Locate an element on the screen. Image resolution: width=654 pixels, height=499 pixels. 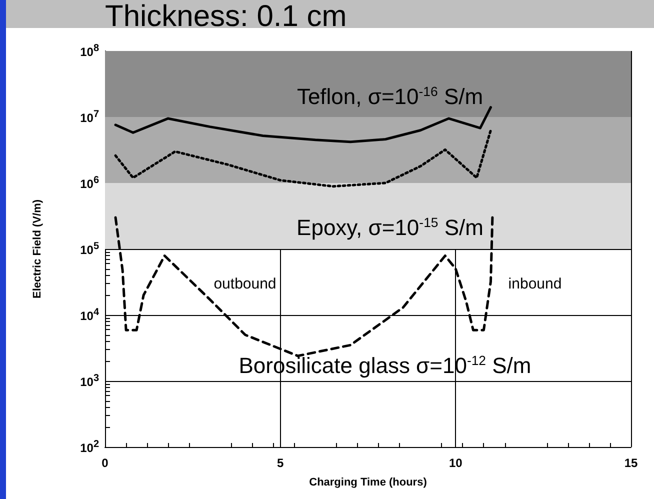
x-tick-label: 5 is located at coordinates (280, 463).